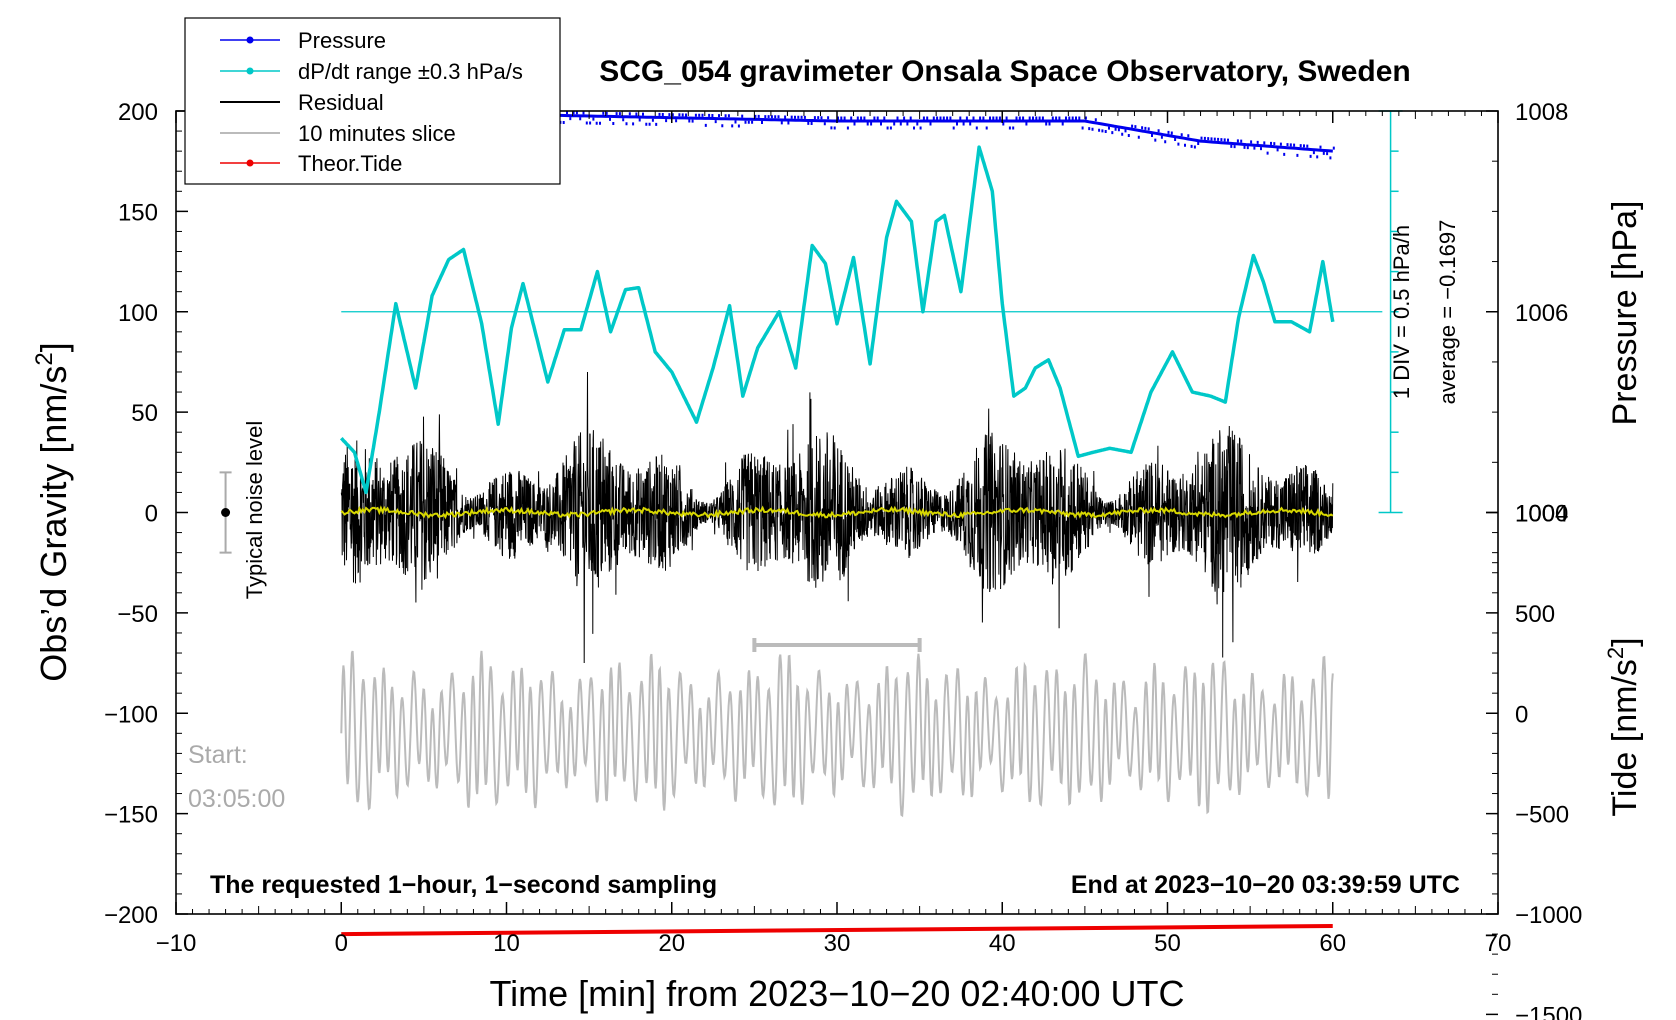 This screenshot has width=1676, height=1020. I want to click on y-axis-label-gravity: Obs’d Gravity [nm/s2], so click(52, 511).